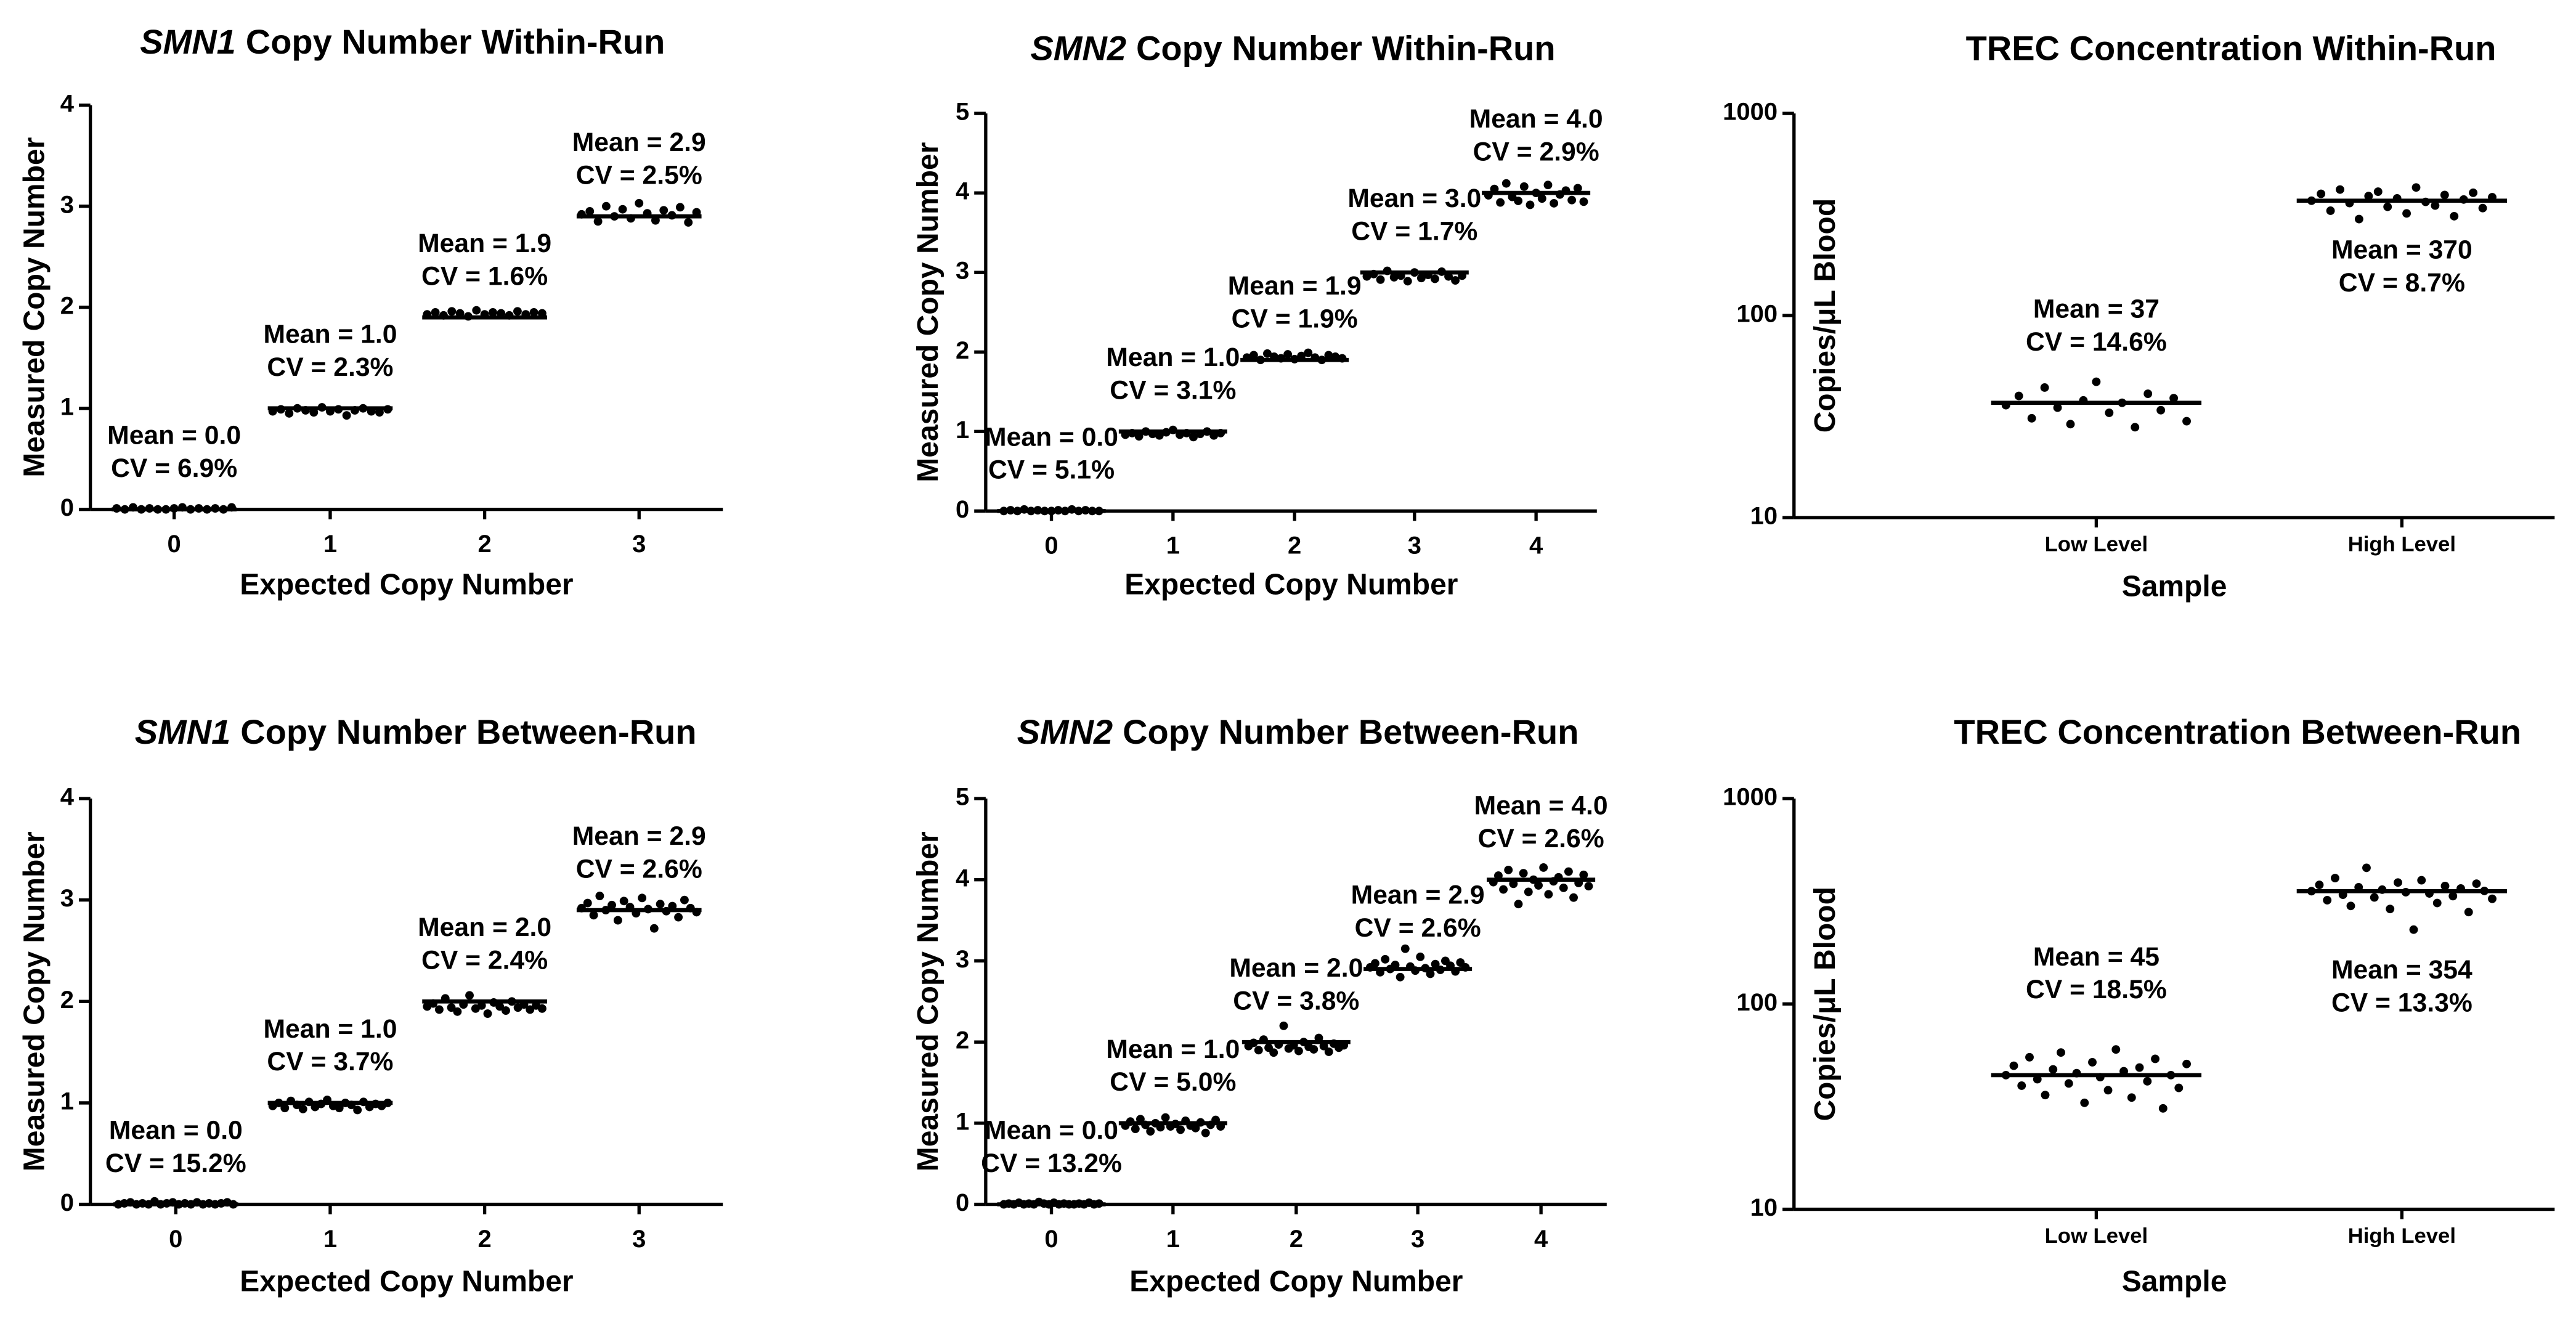 The image size is (2576, 1326). What do you see at coordinates (176, 1130) in the screenshot?
I see `mean-label: Mean = 0.0` at bounding box center [176, 1130].